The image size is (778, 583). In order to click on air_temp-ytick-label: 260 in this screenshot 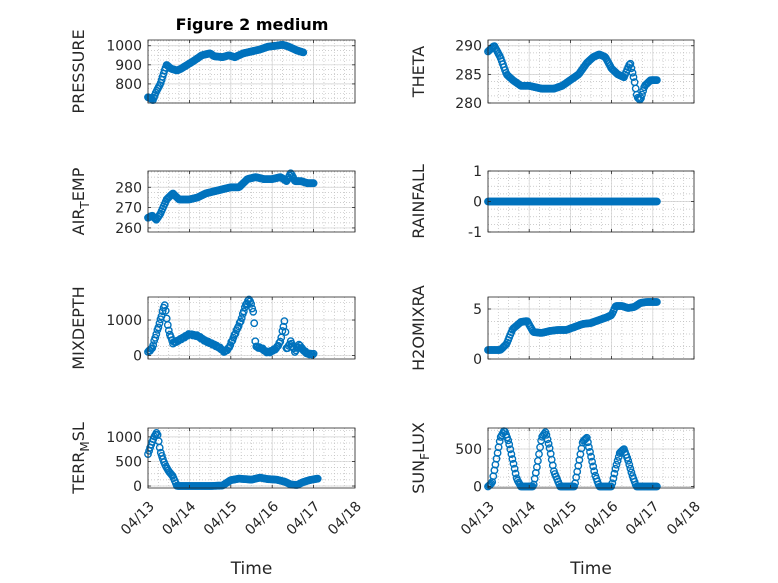, I will do `click(128, 229)`.